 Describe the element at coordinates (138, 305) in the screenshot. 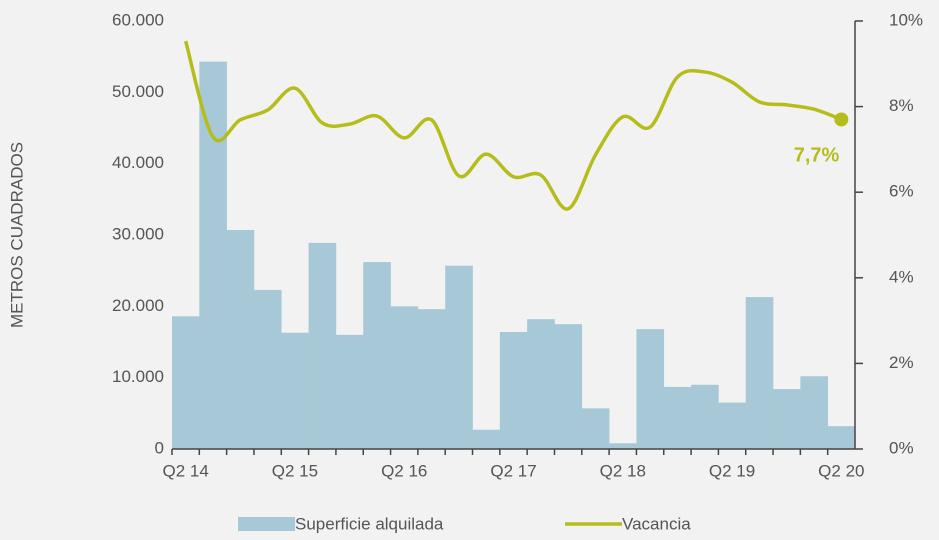

I see `y-tick-label: 20.000` at that location.